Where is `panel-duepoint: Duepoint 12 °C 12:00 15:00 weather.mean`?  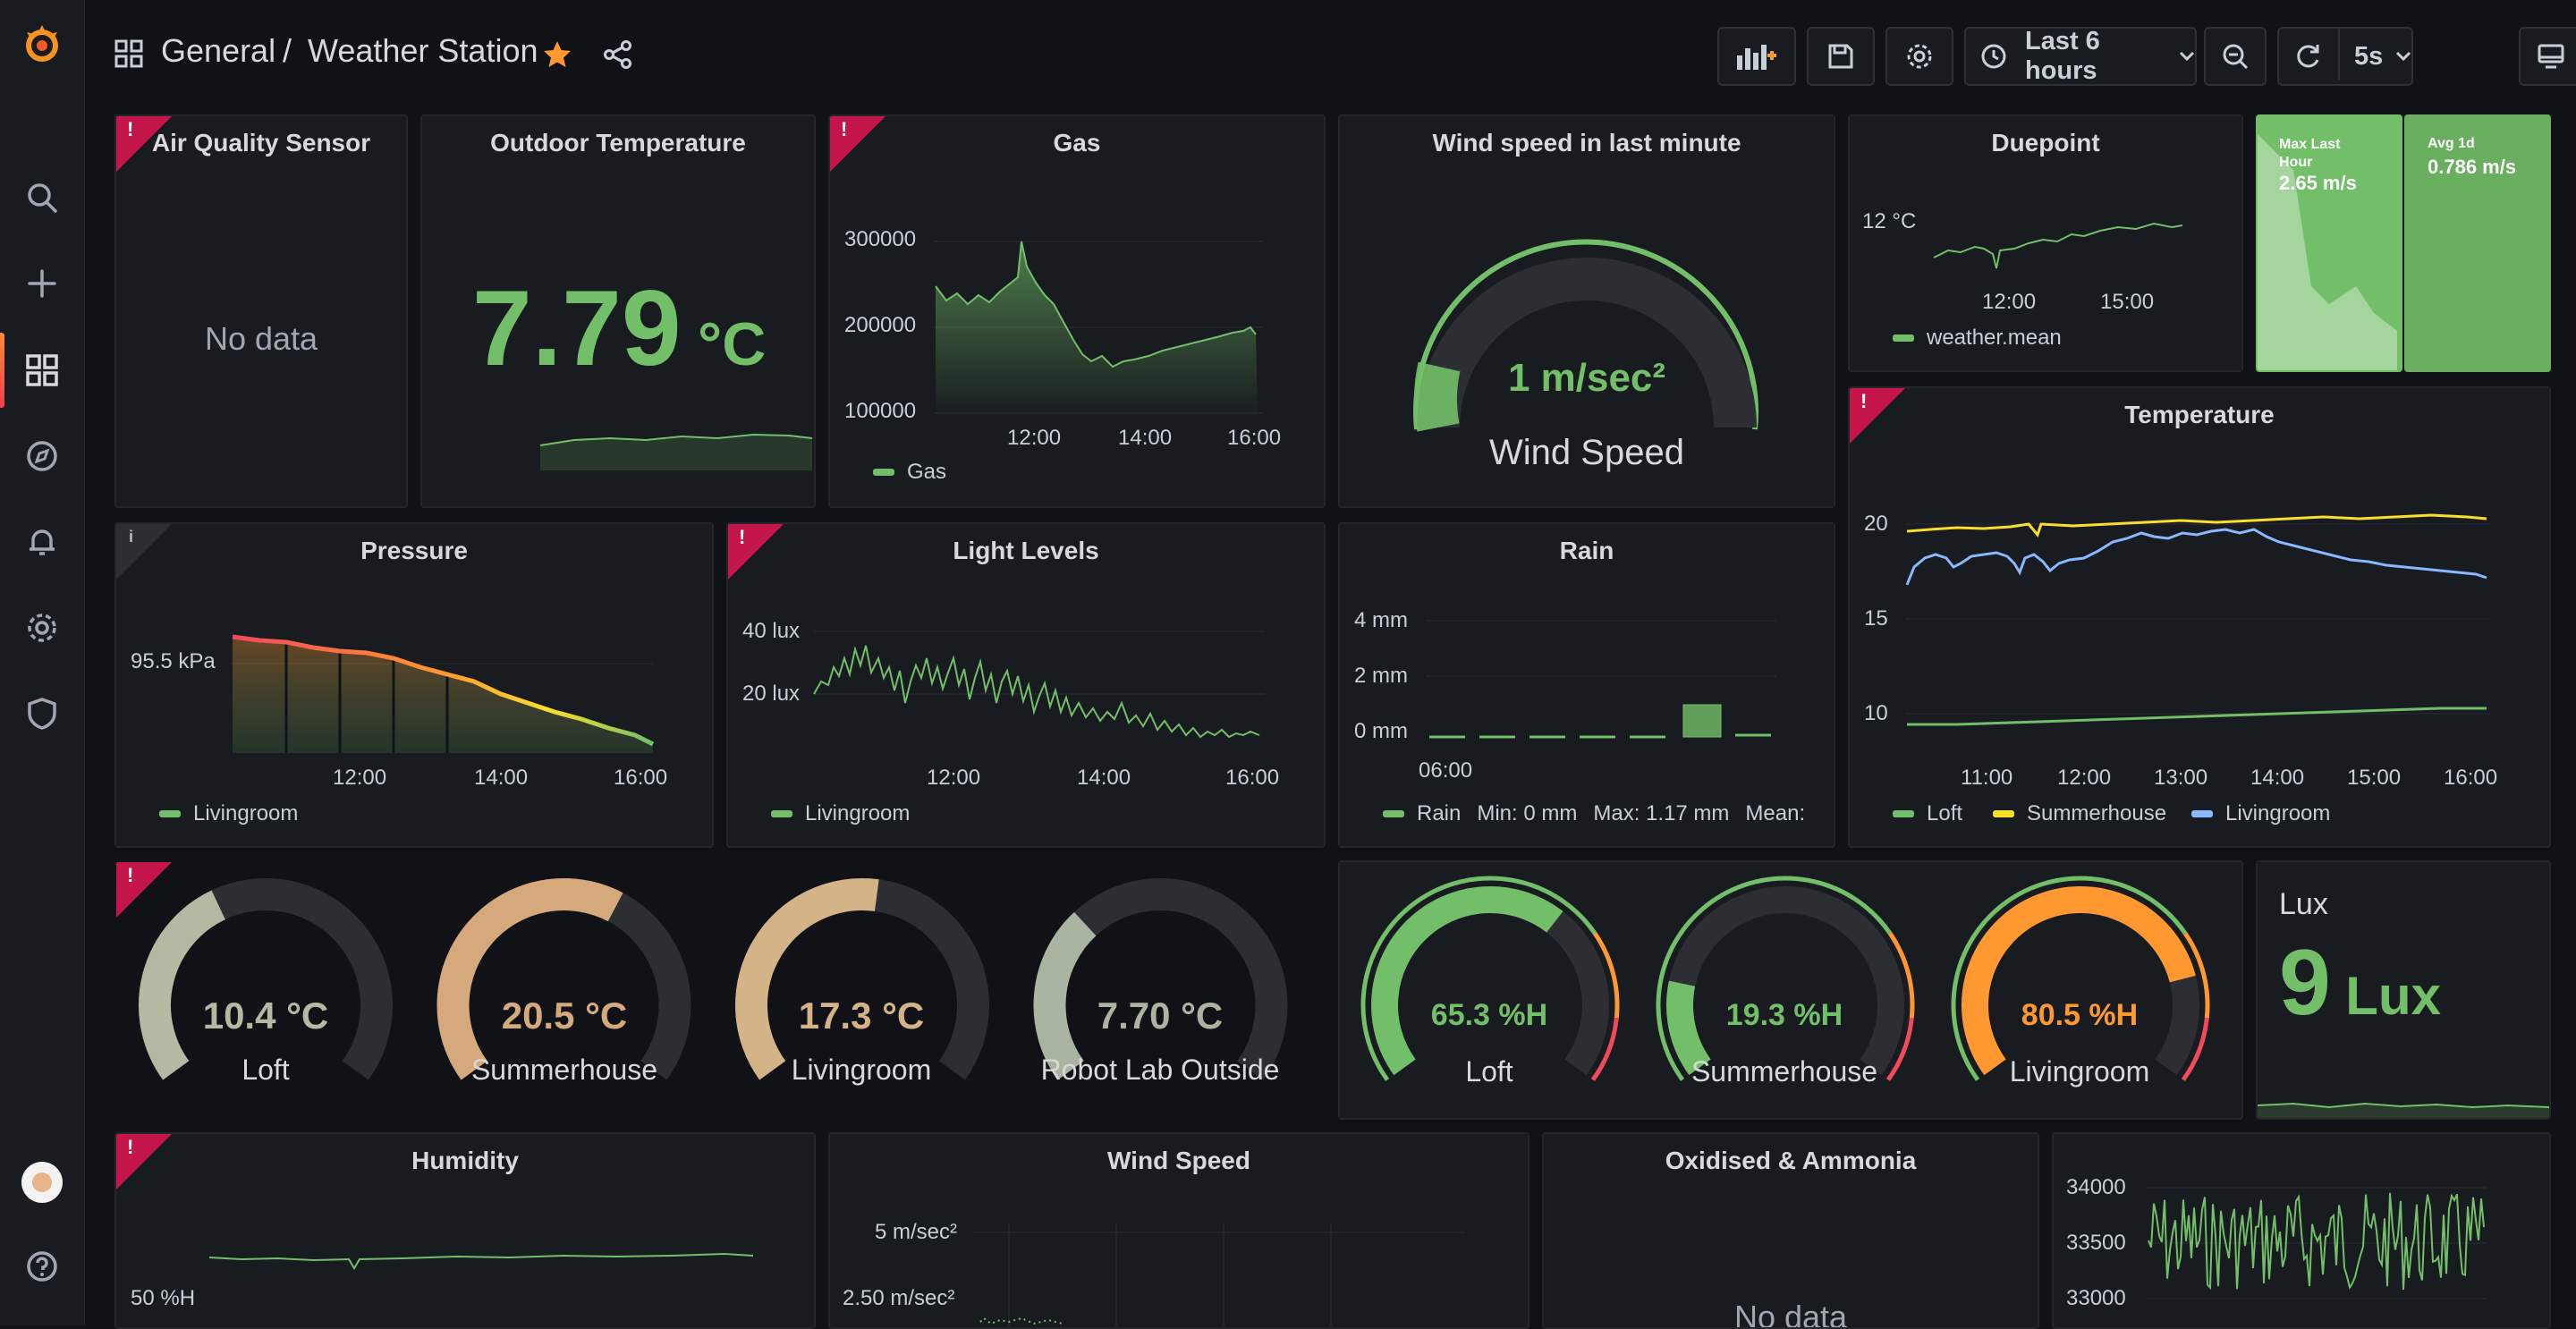 panel-duepoint: Duepoint 12 °C 12:00 15:00 weather.mean is located at coordinates (2045, 243).